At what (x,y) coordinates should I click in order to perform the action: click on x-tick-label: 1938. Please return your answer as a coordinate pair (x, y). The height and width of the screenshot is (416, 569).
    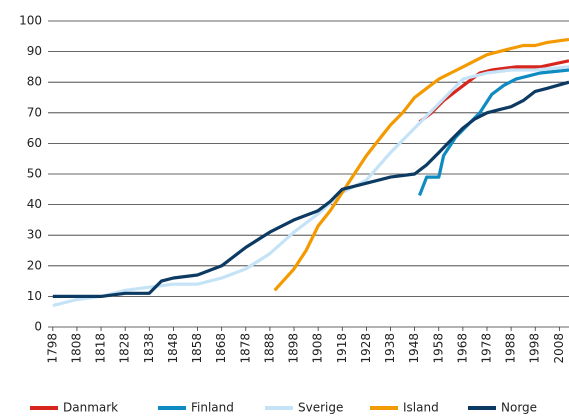
    Looking at the image, I should click on (390, 348).